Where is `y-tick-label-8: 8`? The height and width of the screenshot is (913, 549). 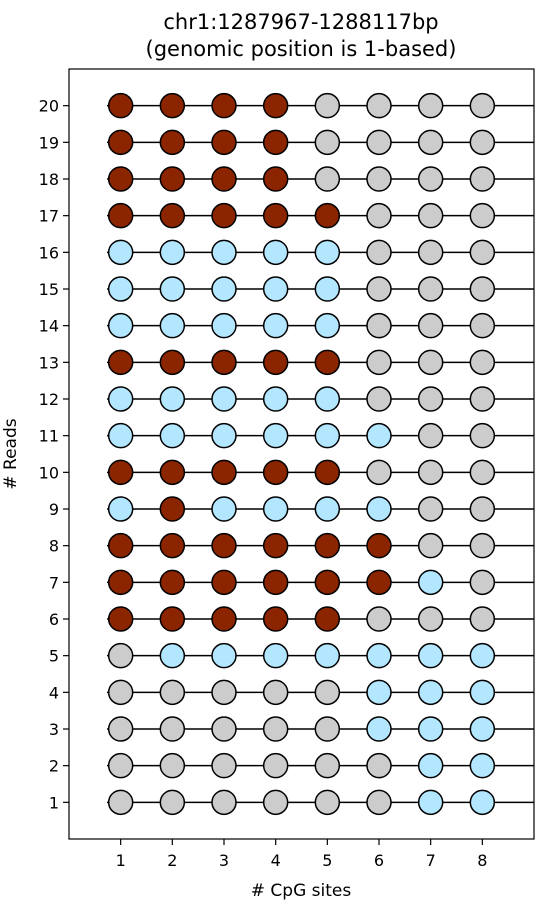
y-tick-label-8: 8 is located at coordinates (54, 546).